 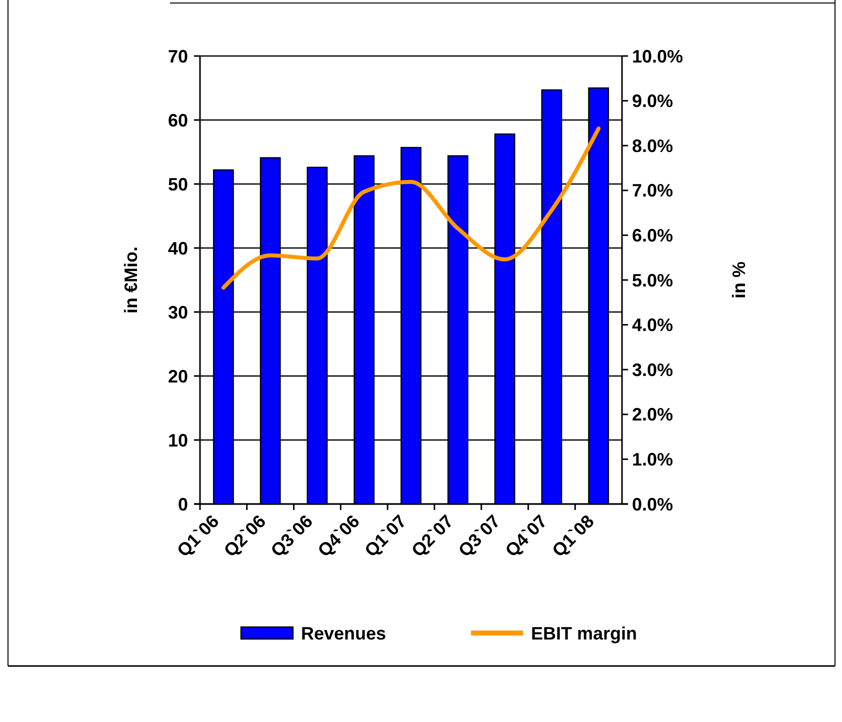 What do you see at coordinates (183, 504) in the screenshot?
I see `y-tick-label: 0` at bounding box center [183, 504].